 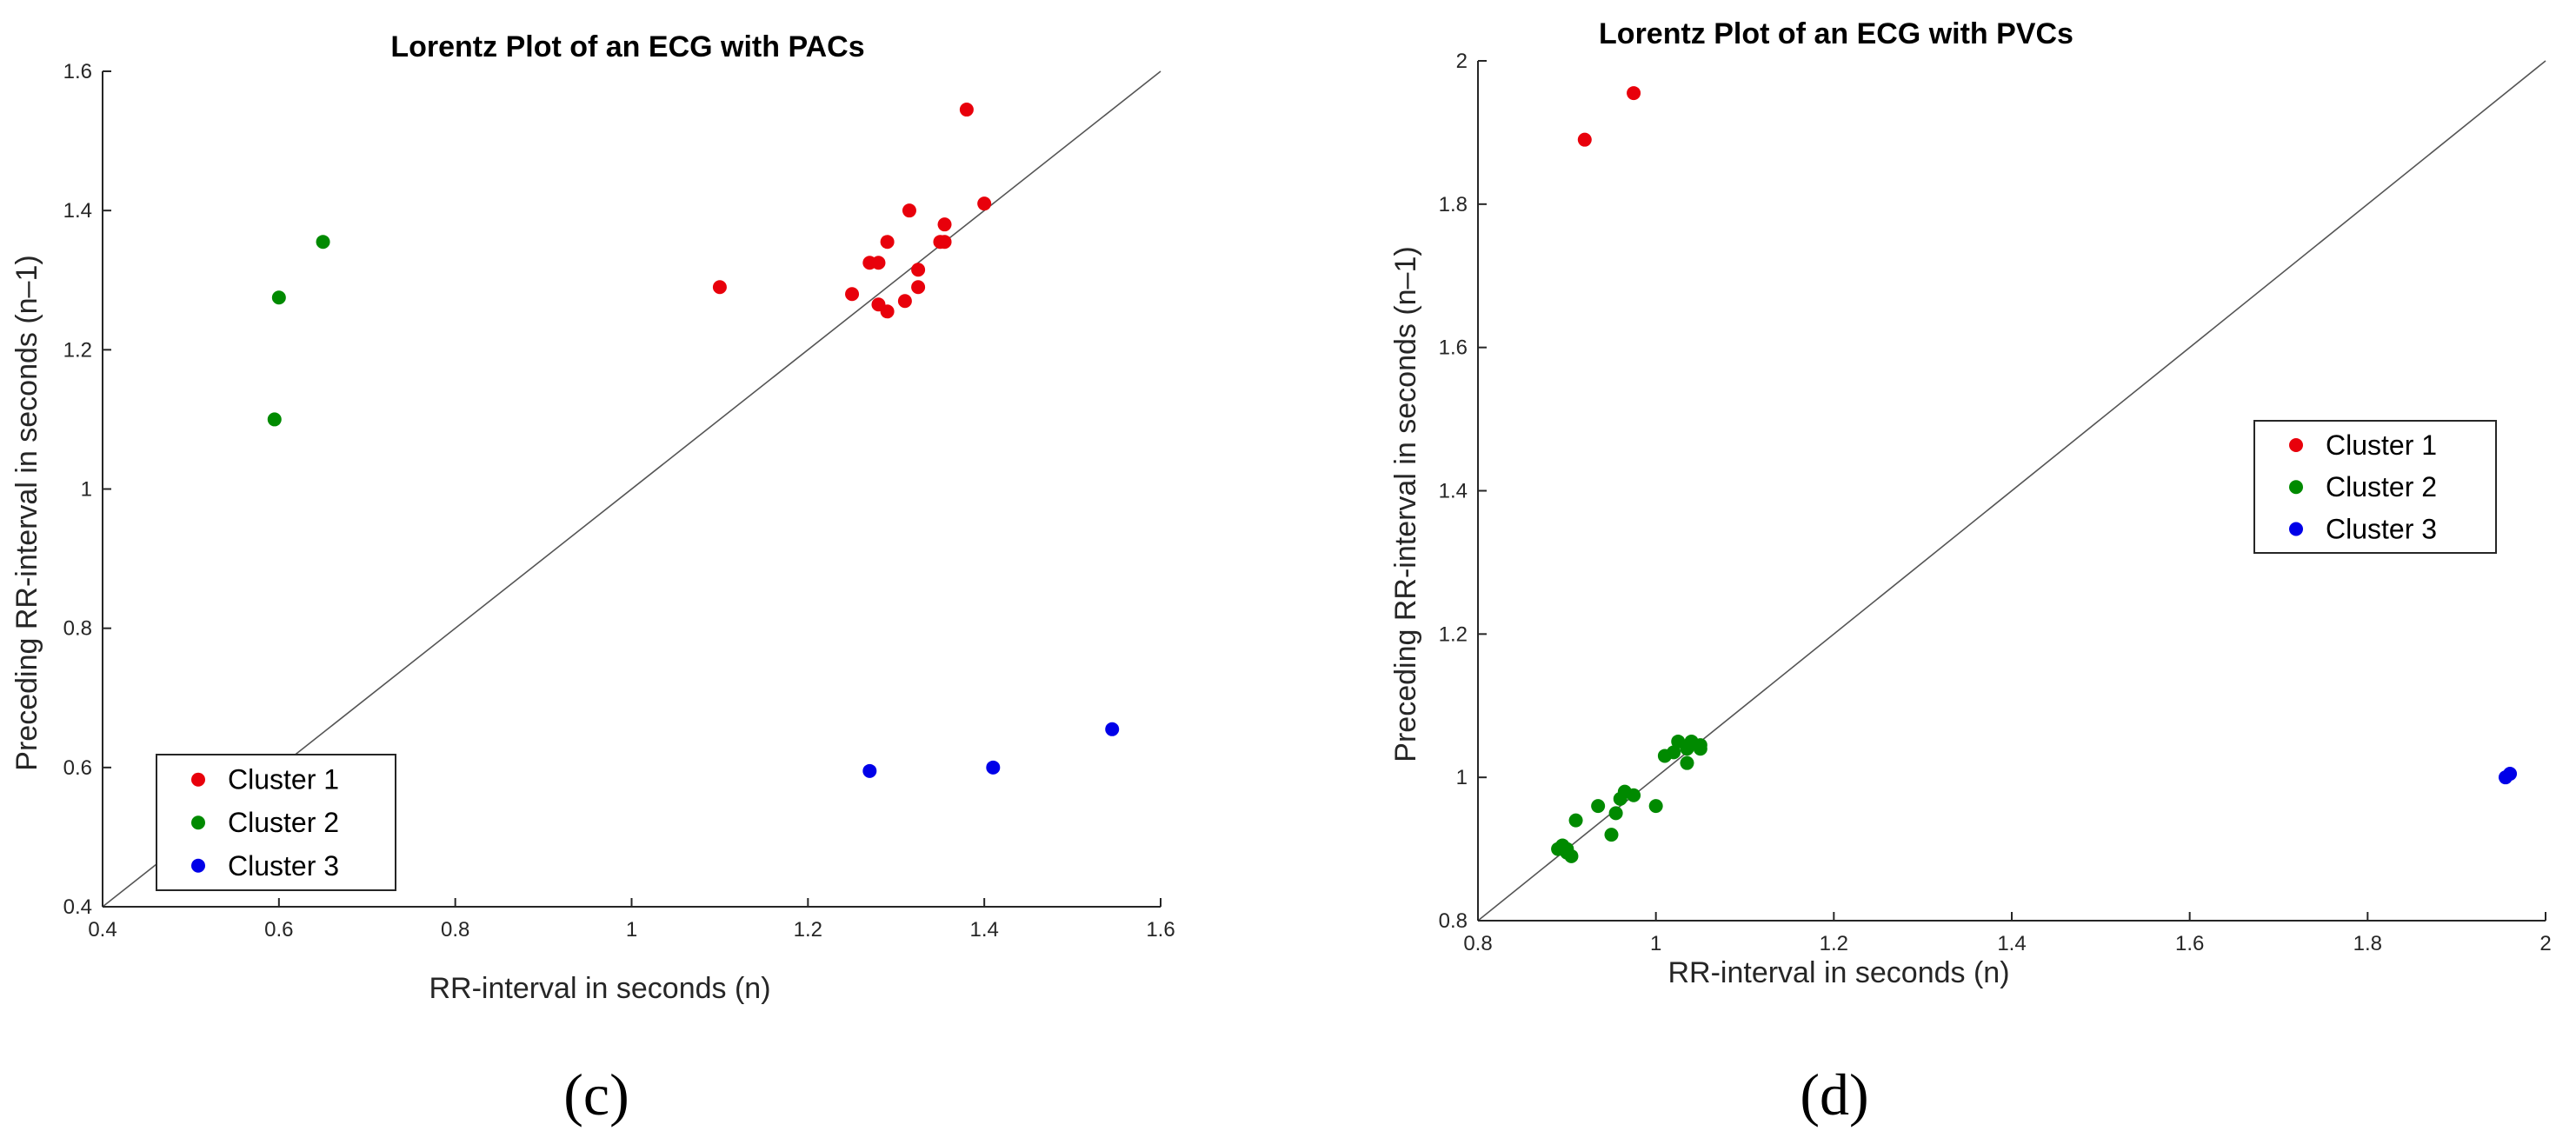 What do you see at coordinates (102, 930) in the screenshot?
I see `x-tick-label: 0.4` at bounding box center [102, 930].